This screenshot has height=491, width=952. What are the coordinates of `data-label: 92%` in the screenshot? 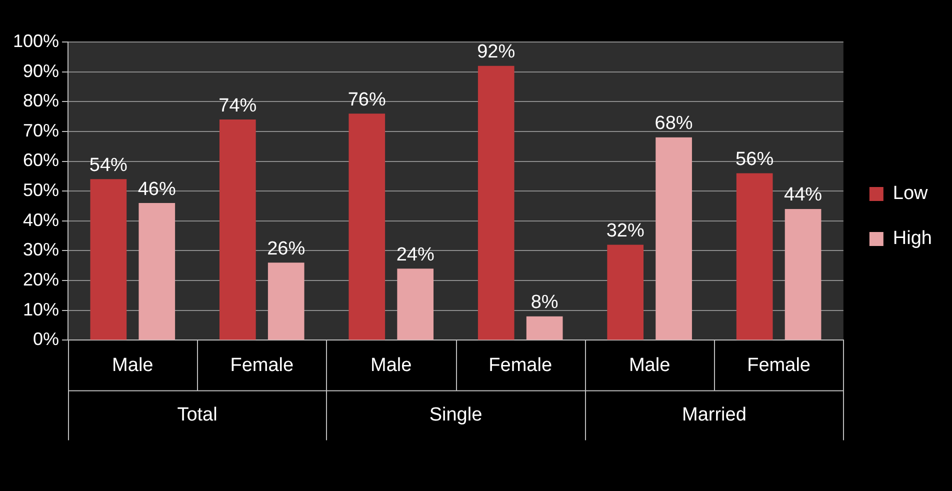 It's located at (496, 52).